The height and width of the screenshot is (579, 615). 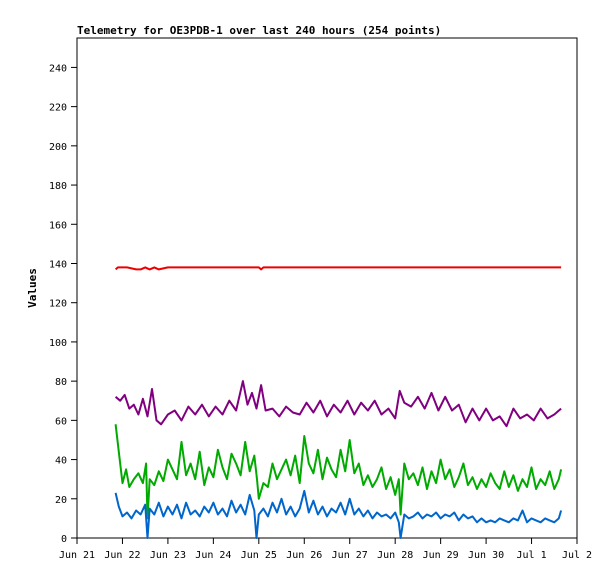 What do you see at coordinates (350, 555) in the screenshot?
I see `x-tick-label: Jun 27` at bounding box center [350, 555].